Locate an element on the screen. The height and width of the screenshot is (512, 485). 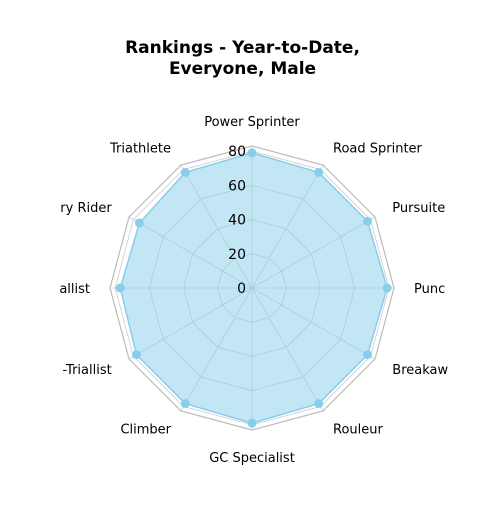
radial-tick-label: 20 is located at coordinates (237, 255).